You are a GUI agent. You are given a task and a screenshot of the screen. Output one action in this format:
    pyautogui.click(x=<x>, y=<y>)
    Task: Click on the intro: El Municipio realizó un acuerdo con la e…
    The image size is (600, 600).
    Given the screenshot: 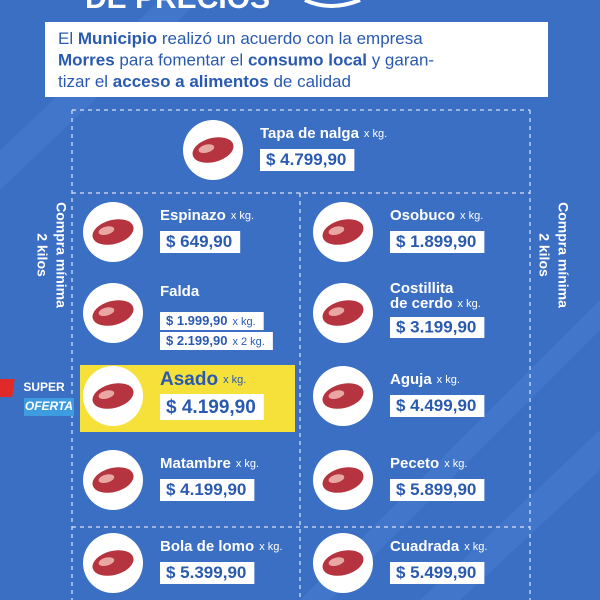 What is the action you would take?
    pyautogui.click(x=246, y=60)
    